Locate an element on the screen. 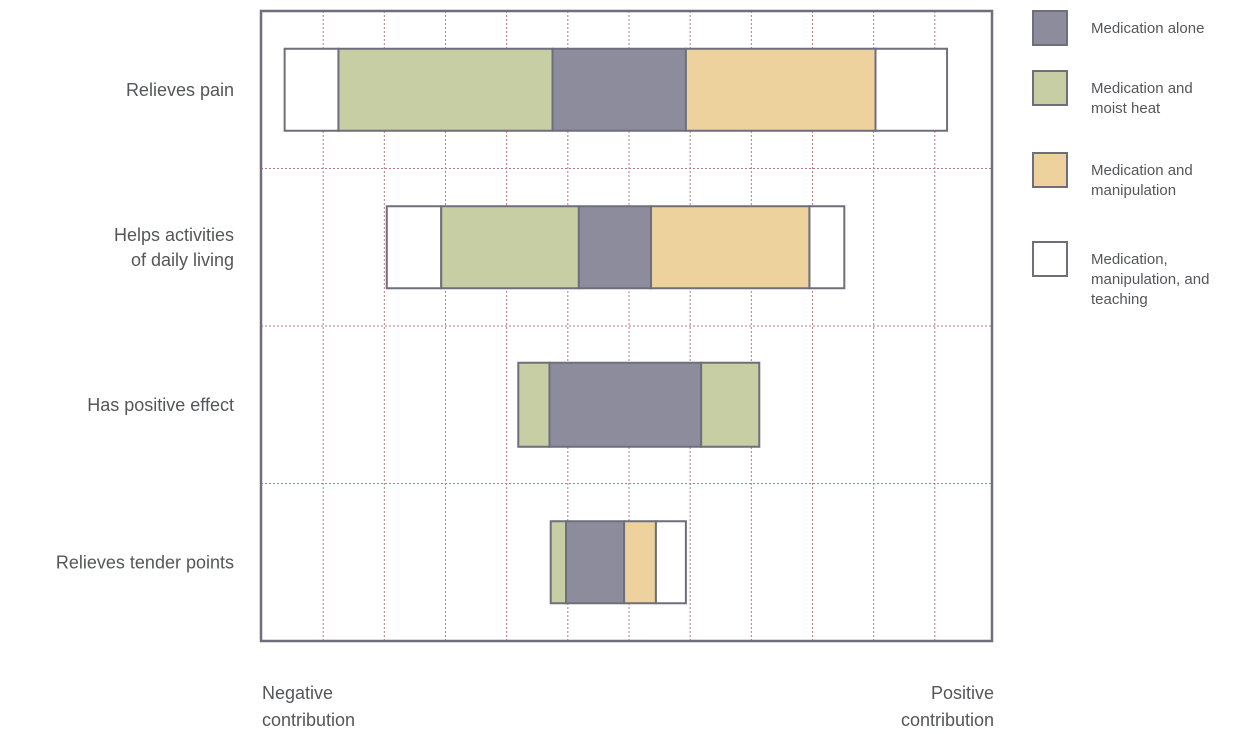  legend-label-line: manipulation, and is located at coordinates (1150, 279).